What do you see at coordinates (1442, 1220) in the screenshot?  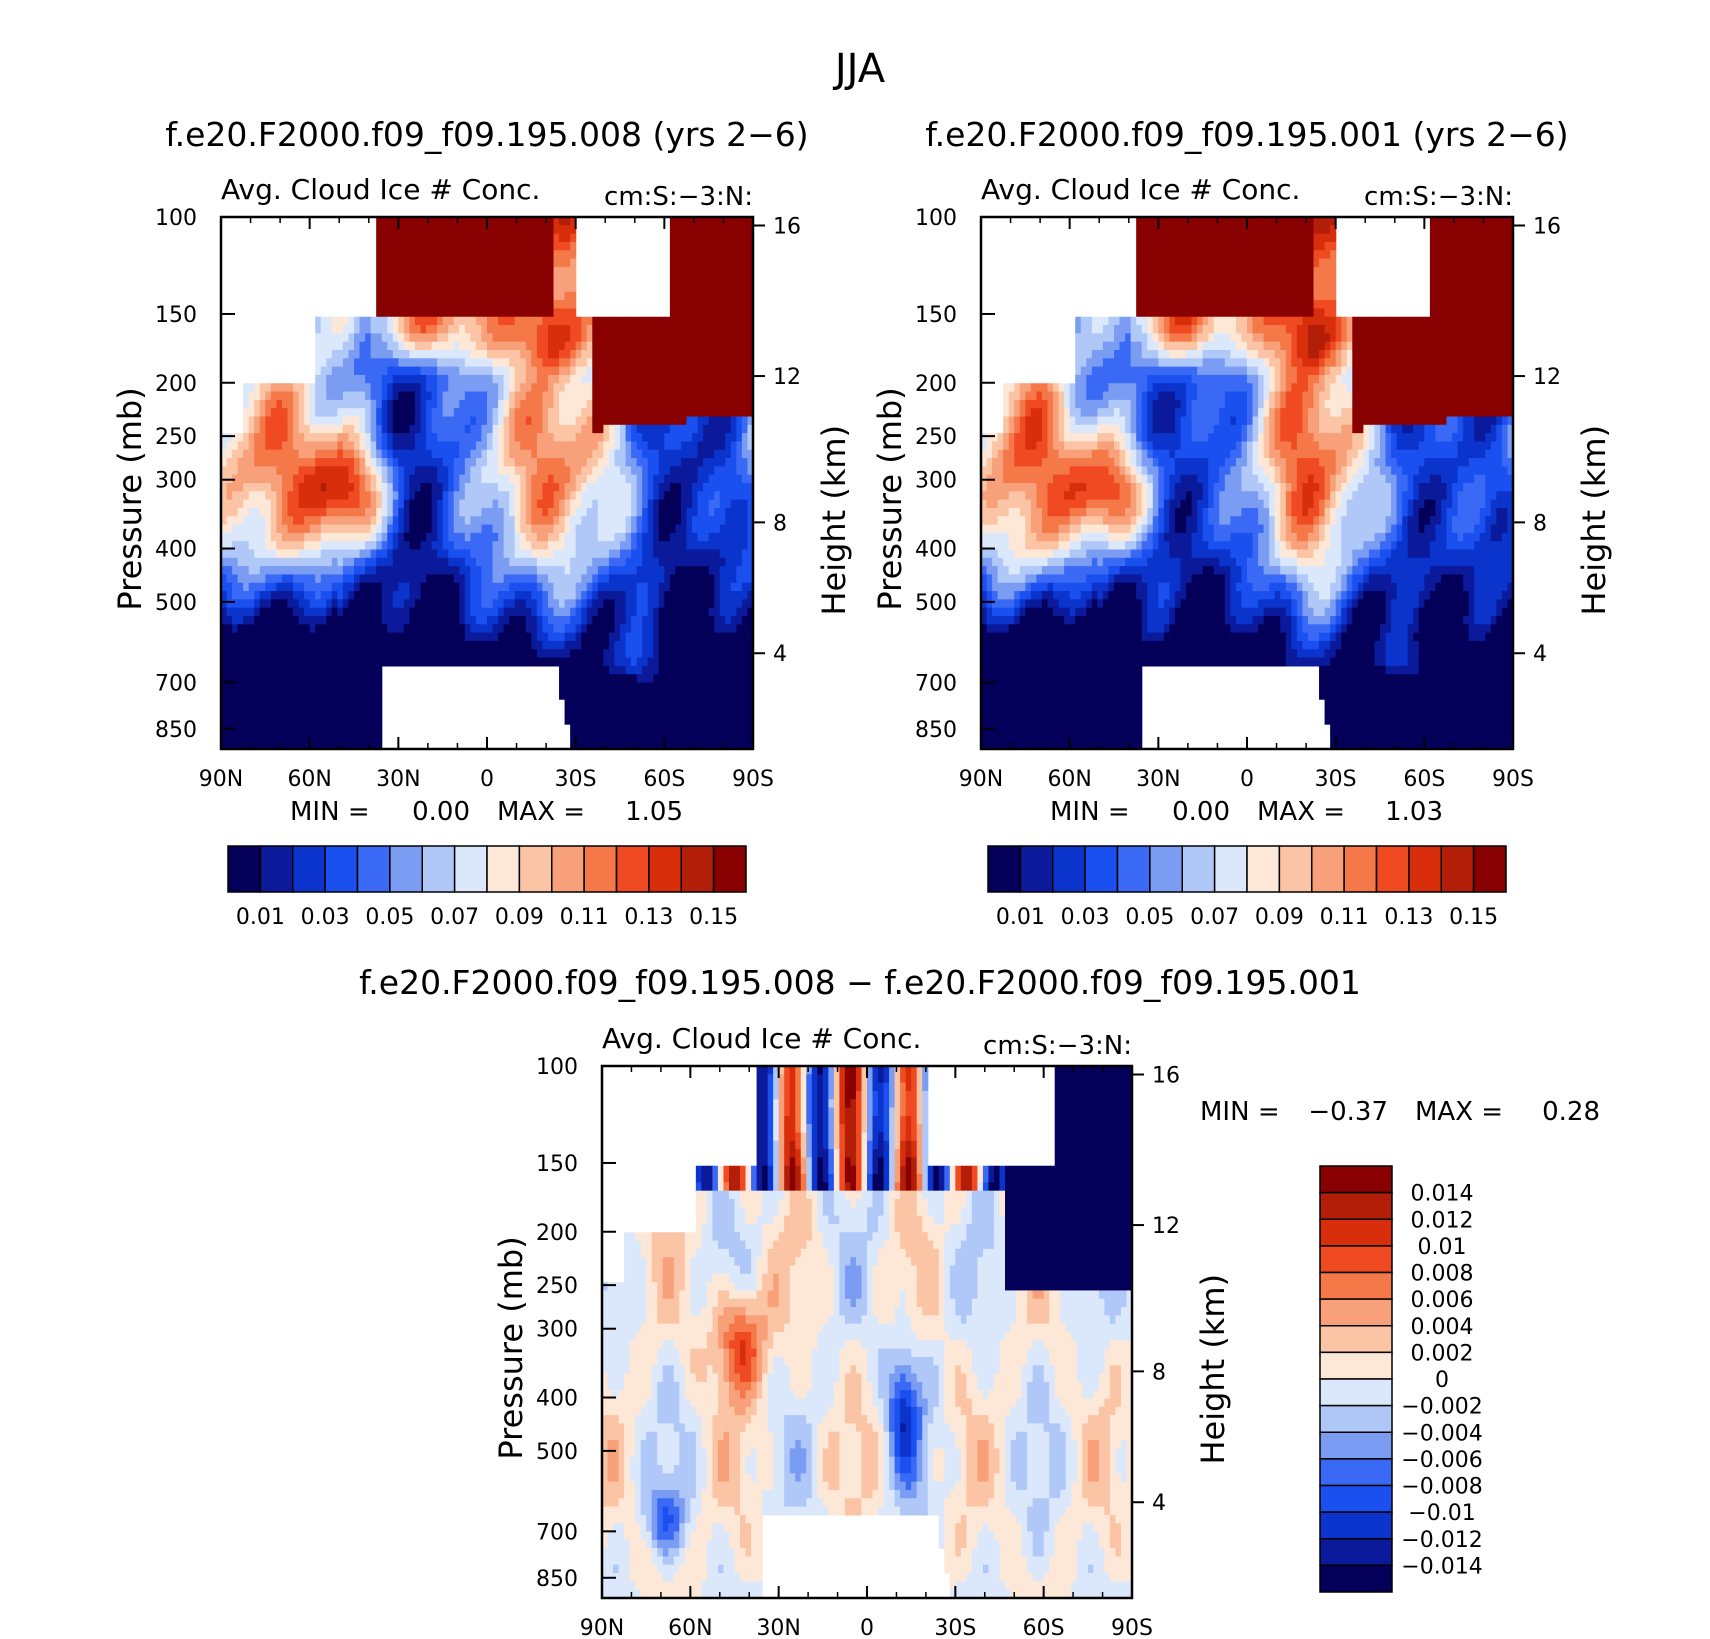 I see `colorbar-label: 0.012` at bounding box center [1442, 1220].